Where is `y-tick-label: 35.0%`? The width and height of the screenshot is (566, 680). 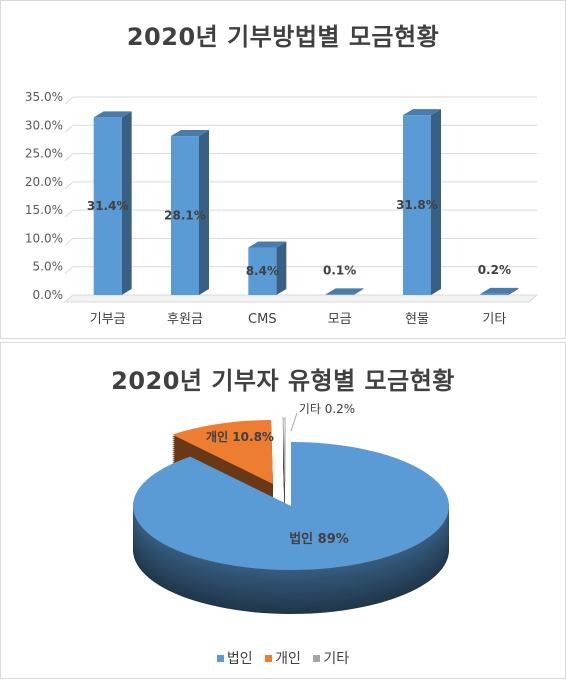
y-tick-label: 35.0% is located at coordinates (44, 97).